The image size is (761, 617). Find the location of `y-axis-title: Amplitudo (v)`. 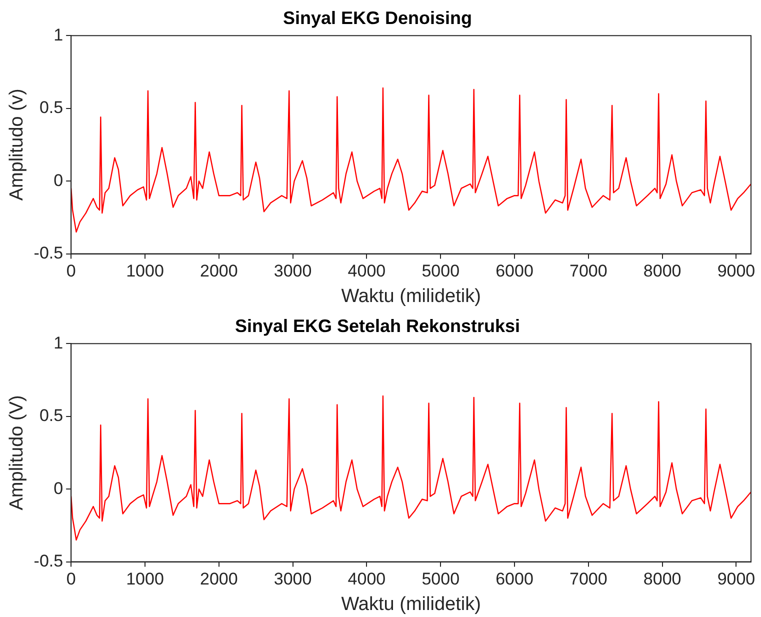

y-axis-title: Amplitudo (v) is located at coordinates (17, 144).